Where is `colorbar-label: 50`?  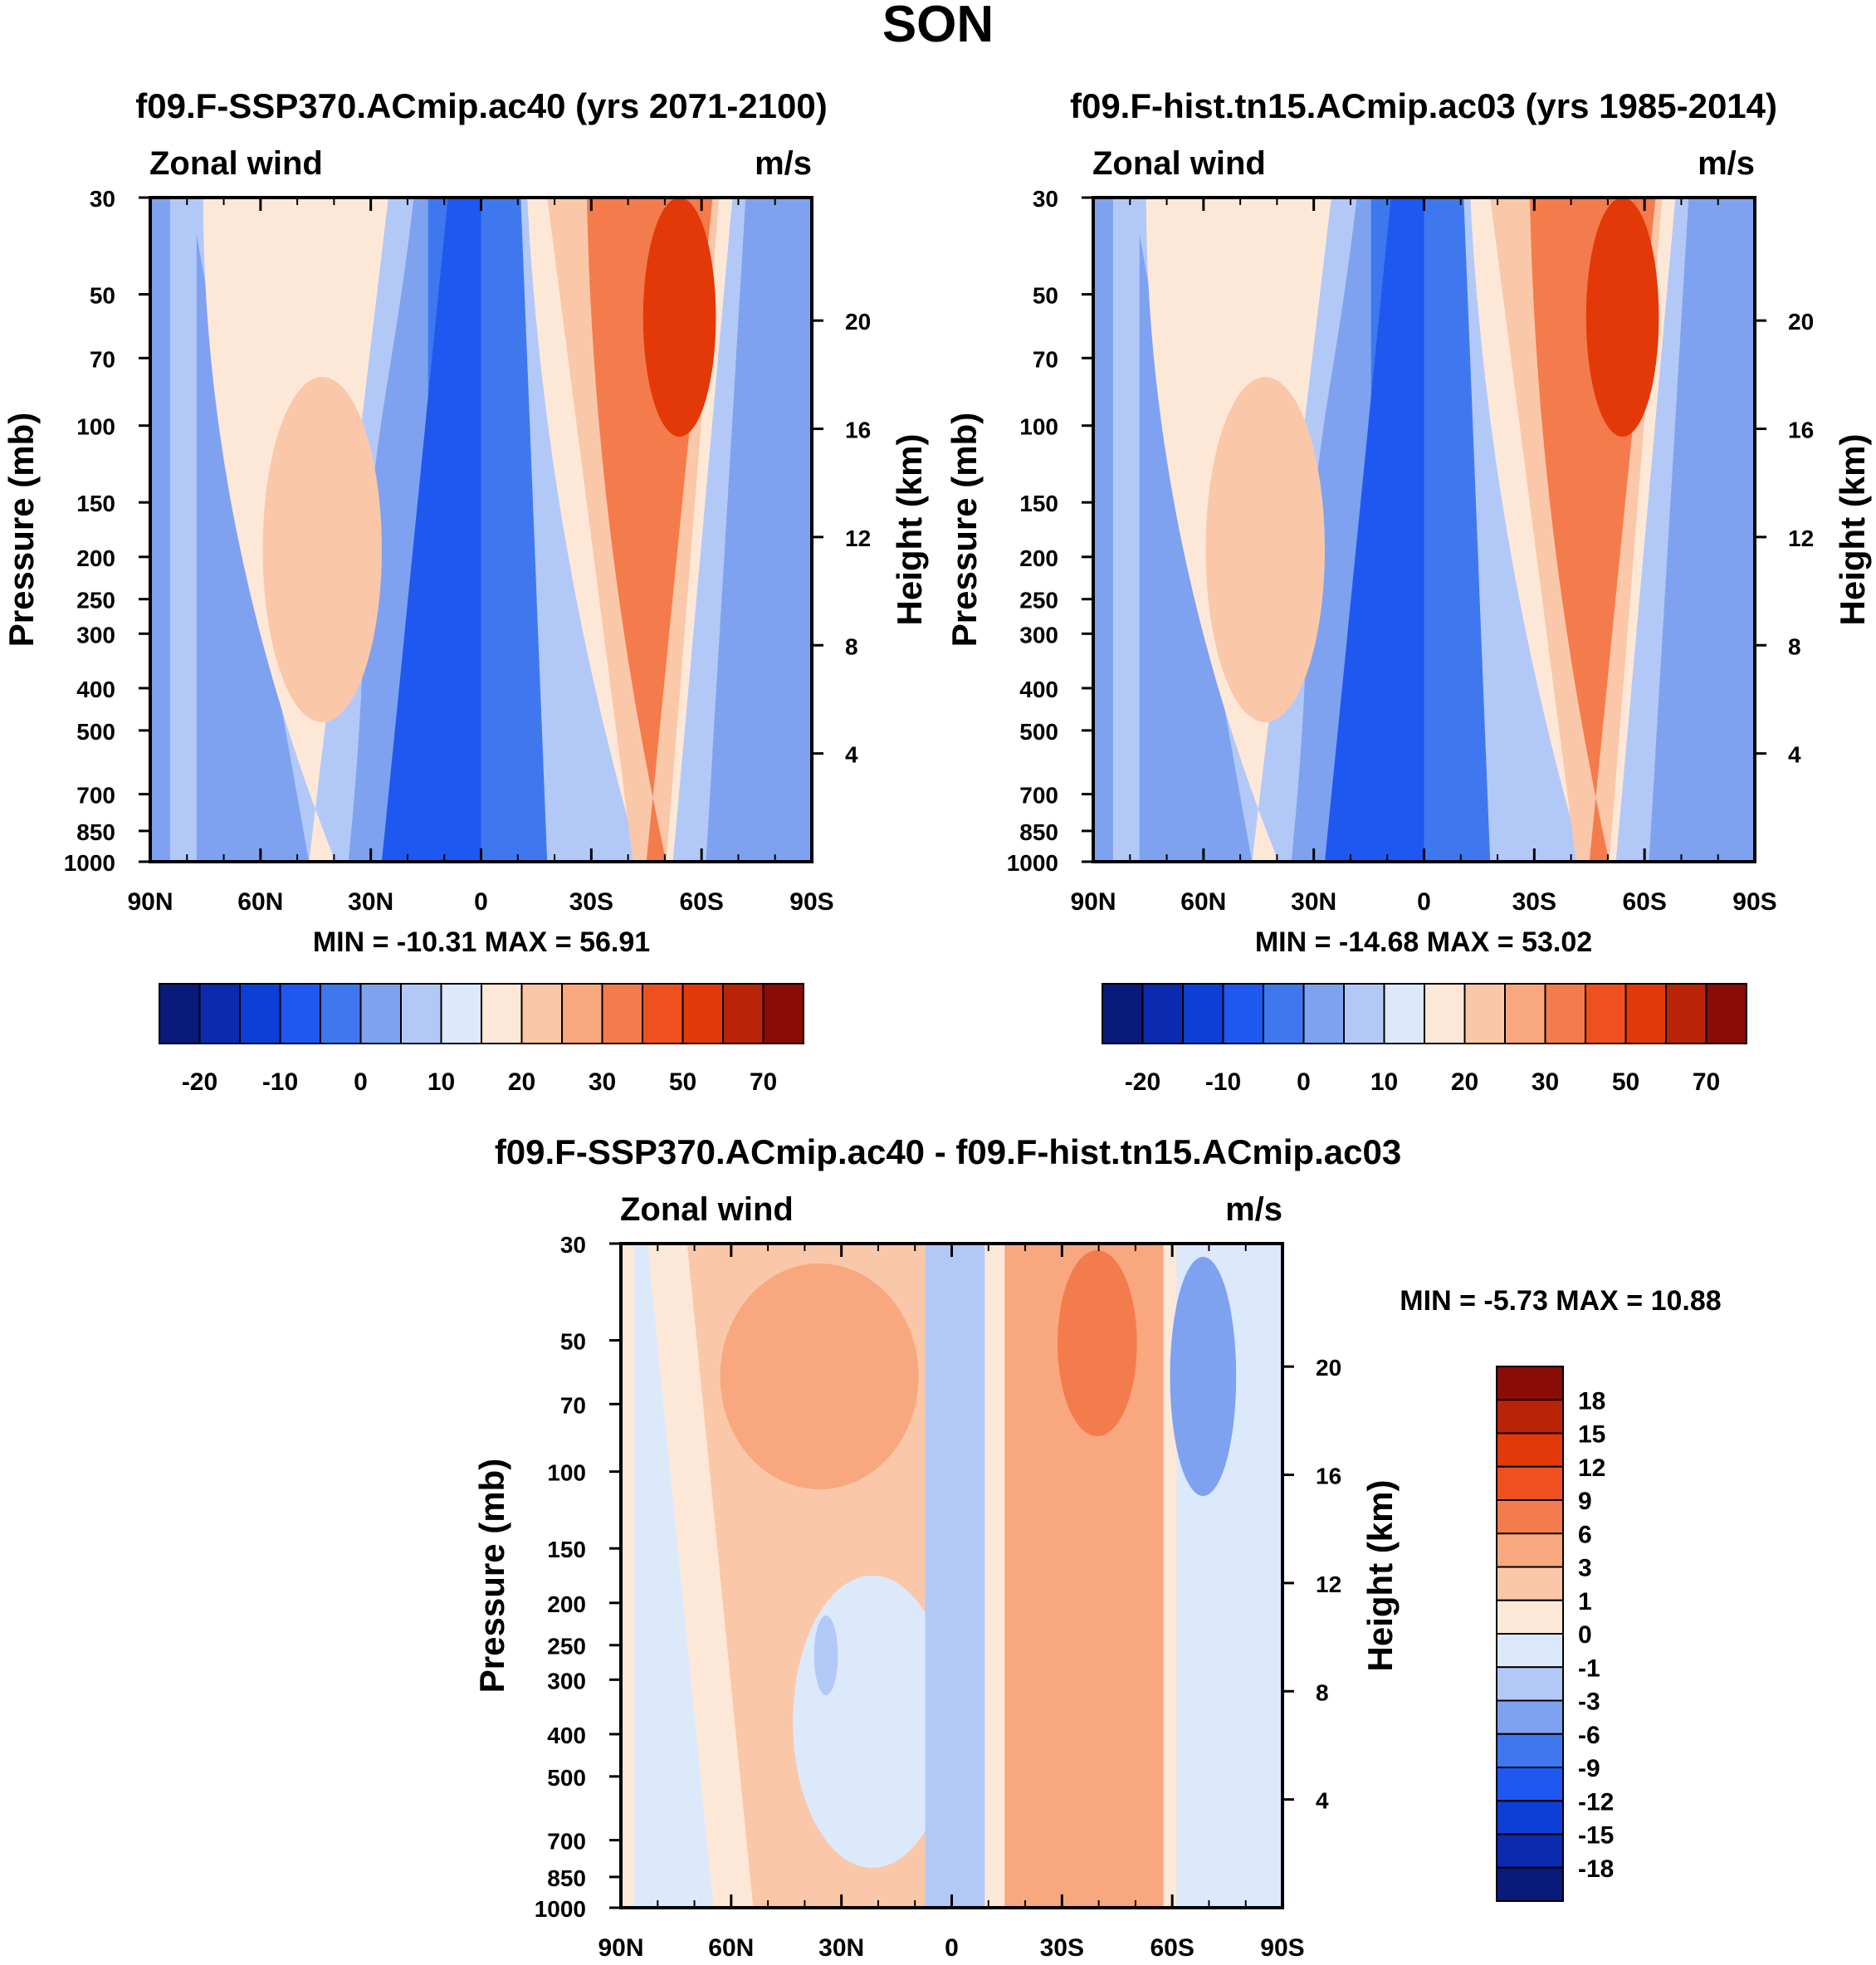 colorbar-label: 50 is located at coordinates (1625, 1082).